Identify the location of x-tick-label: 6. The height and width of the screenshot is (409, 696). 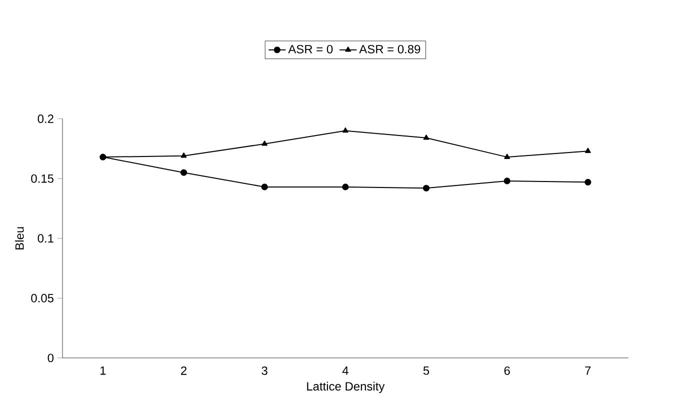
(507, 370).